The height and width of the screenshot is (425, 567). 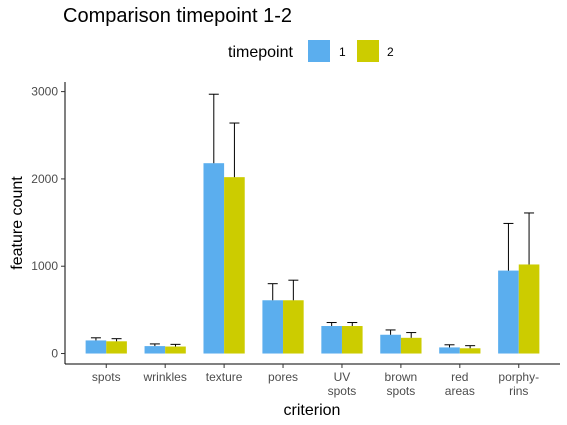 I want to click on x-tick-label: UV spots, so click(x=342, y=384).